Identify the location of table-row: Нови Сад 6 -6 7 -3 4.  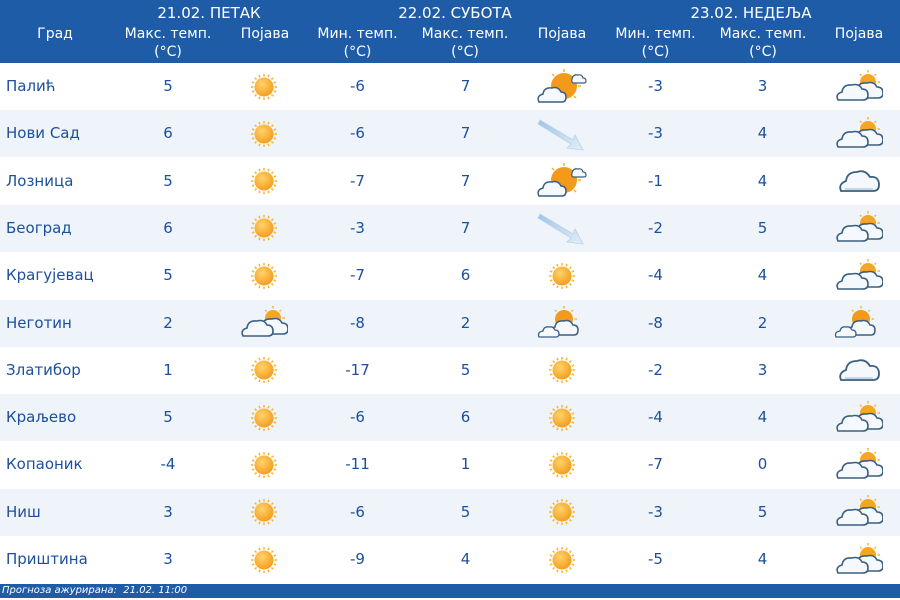
(450, 134).